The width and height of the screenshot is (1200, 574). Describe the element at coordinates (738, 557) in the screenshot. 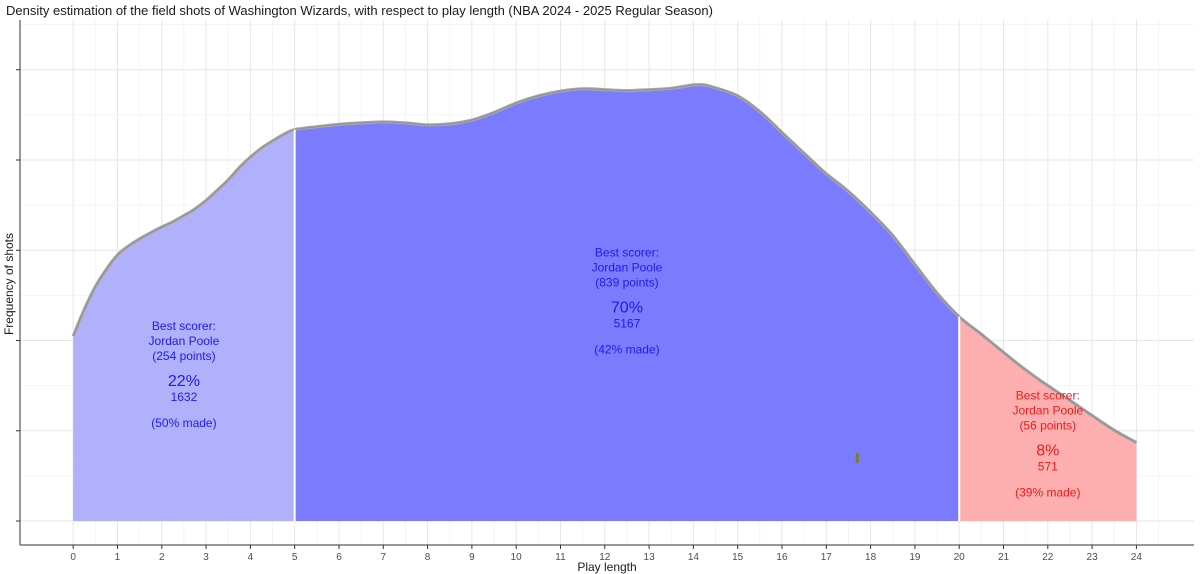

I see `x-tick-label: 15` at that location.